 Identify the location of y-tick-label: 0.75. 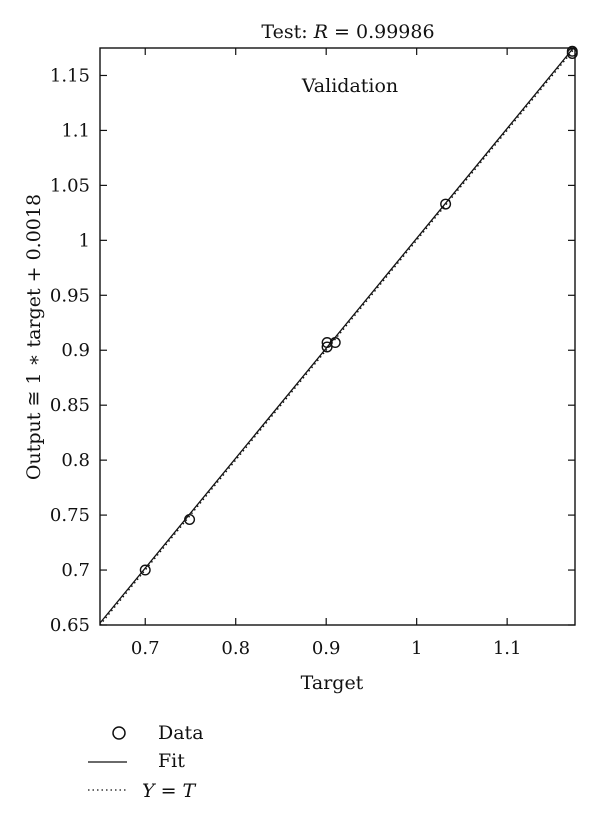
(70, 515).